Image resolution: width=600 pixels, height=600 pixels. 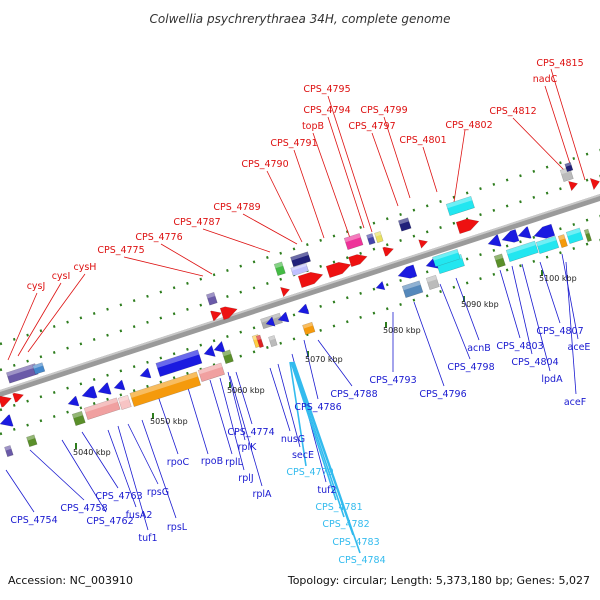 What do you see at coordinates (119, 386) in the screenshot?
I see `gene-rps-extra` at bounding box center [119, 386].